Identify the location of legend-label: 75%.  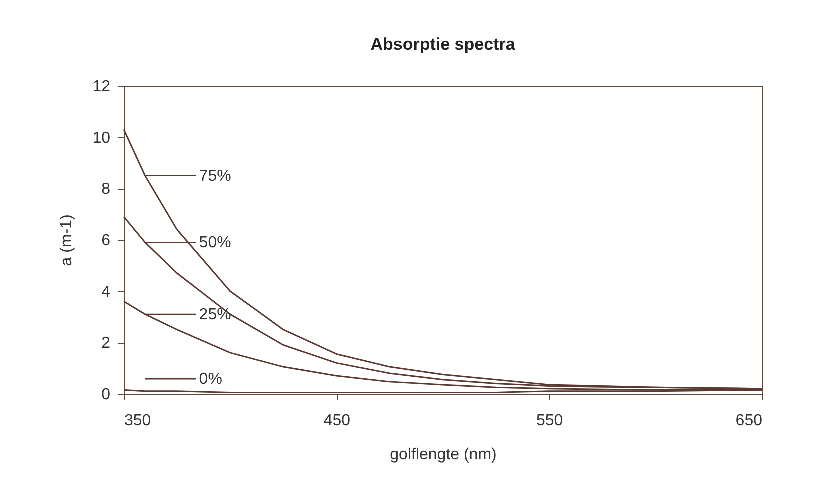
(215, 176).